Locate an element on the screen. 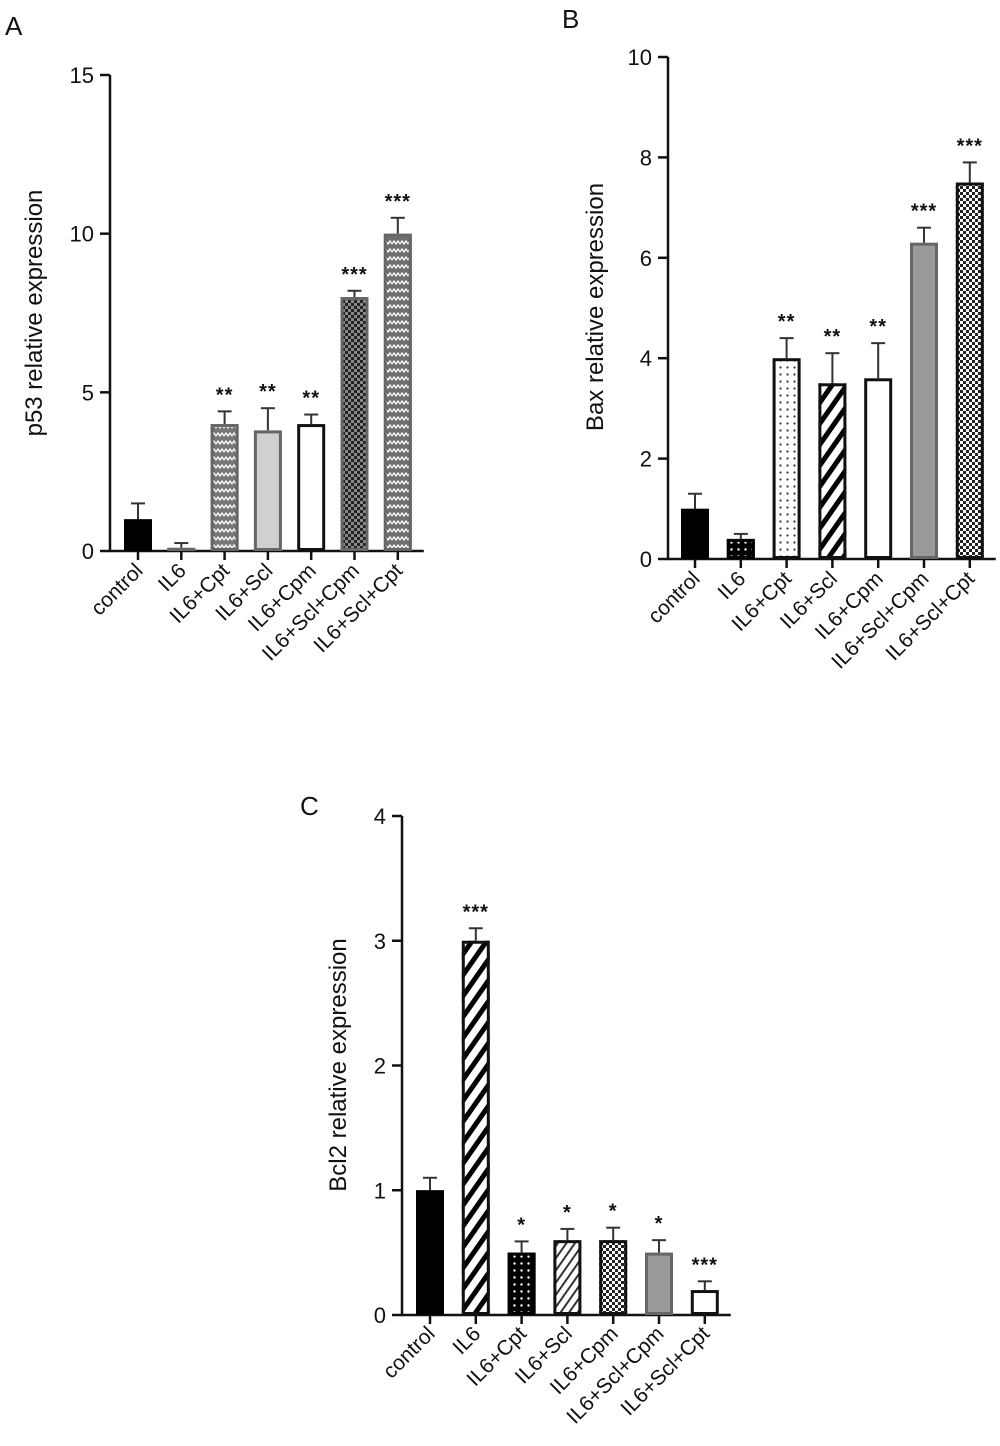 The image size is (1000, 1446). y-tick-label: 15 is located at coordinates (82, 75).